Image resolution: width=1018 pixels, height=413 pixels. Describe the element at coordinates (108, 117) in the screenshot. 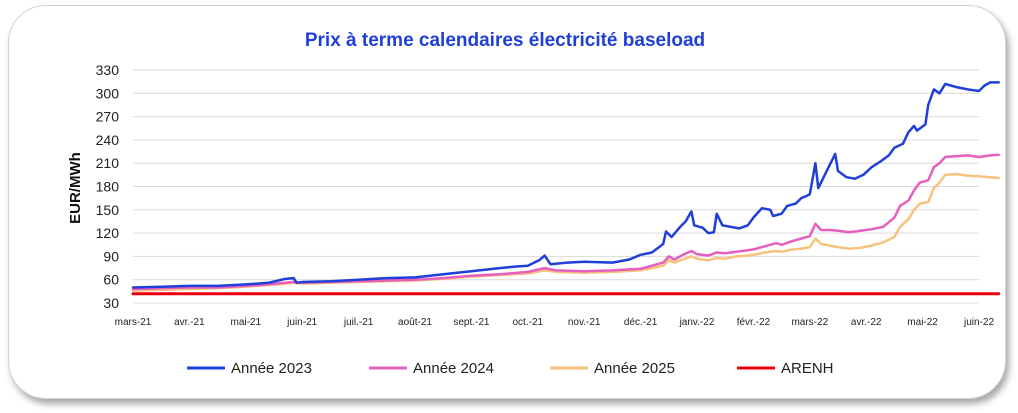

I see `y-tick-label: 270` at that location.